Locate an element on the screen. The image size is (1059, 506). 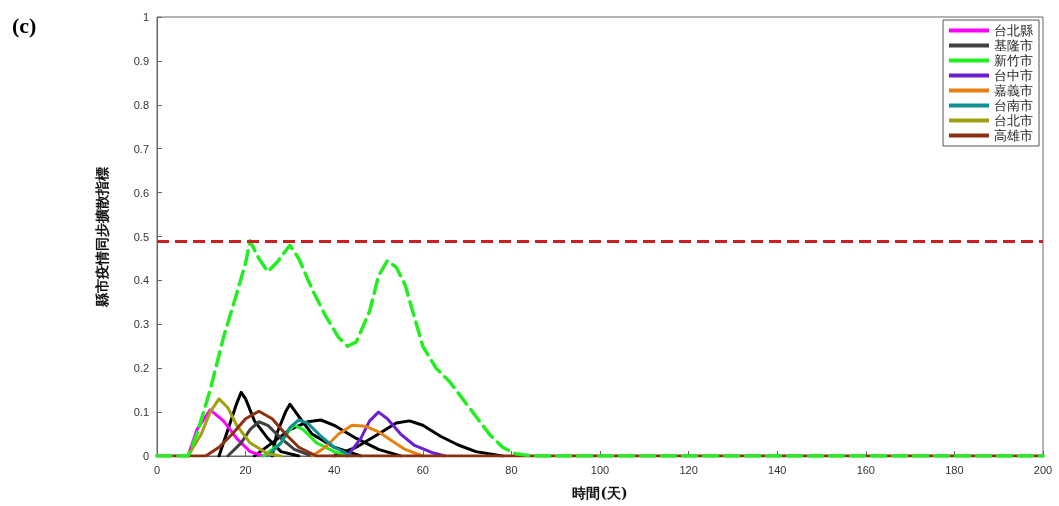
x-tick-label: 180 is located at coordinates (954, 469).